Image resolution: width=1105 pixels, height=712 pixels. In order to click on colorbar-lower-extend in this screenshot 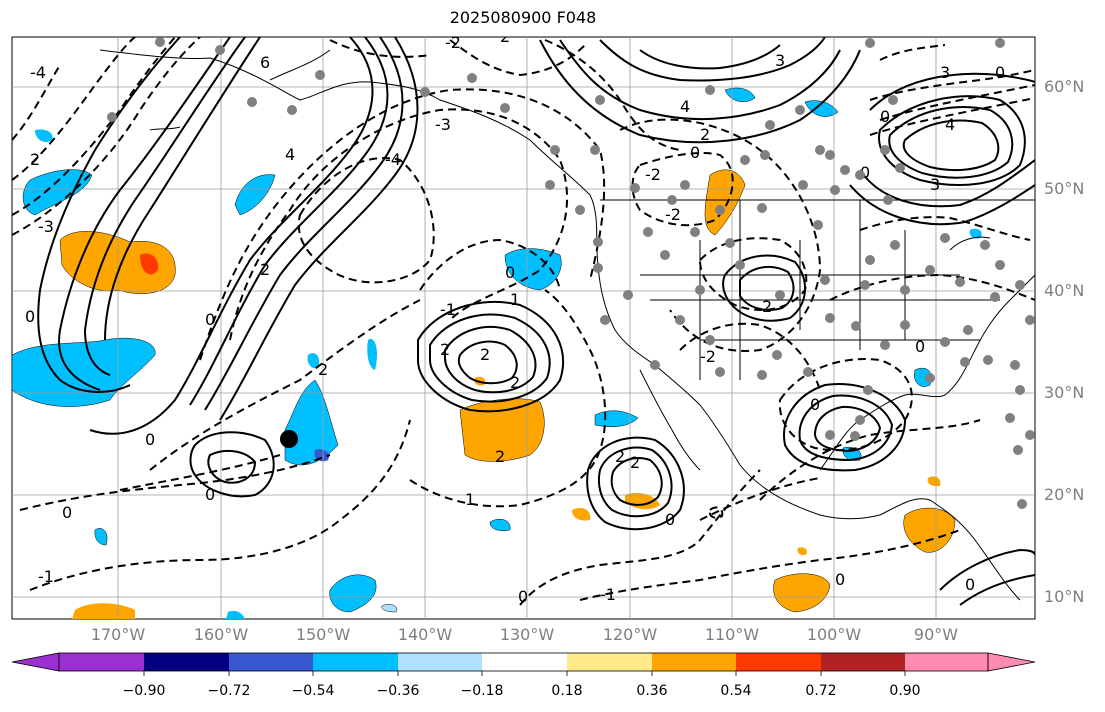, I will do `click(35, 662)`.